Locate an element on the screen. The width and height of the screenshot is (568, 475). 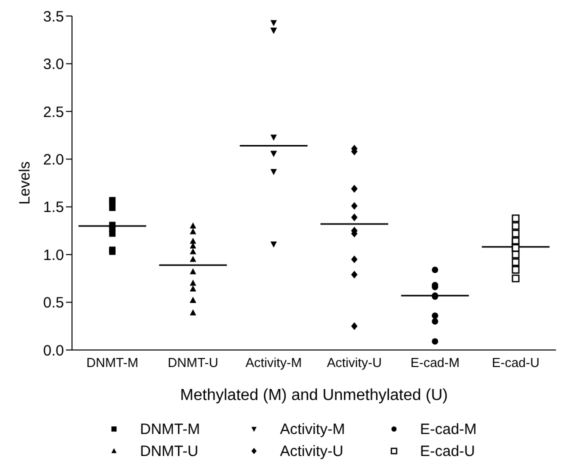
legend-label: E-cad-M is located at coordinates (448, 429).